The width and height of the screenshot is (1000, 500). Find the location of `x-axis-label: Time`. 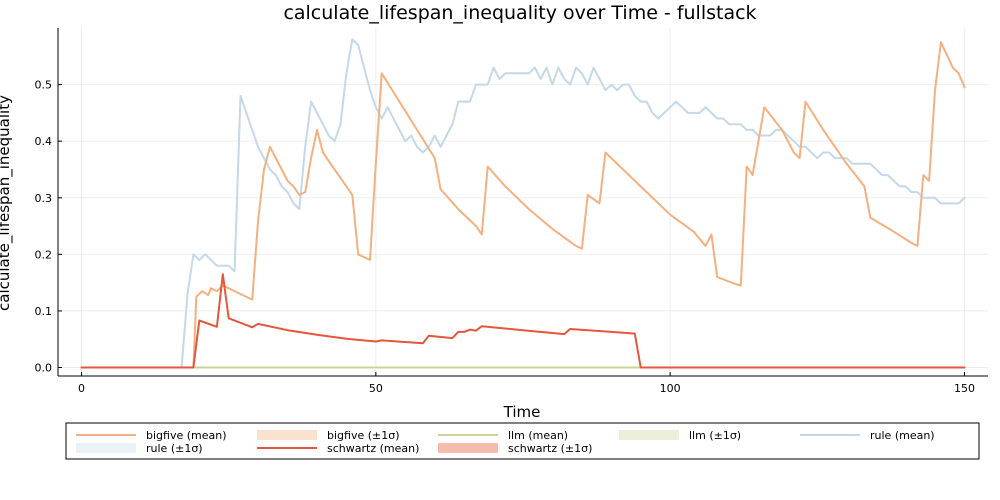

x-axis-label: Time is located at coordinates (522, 412).